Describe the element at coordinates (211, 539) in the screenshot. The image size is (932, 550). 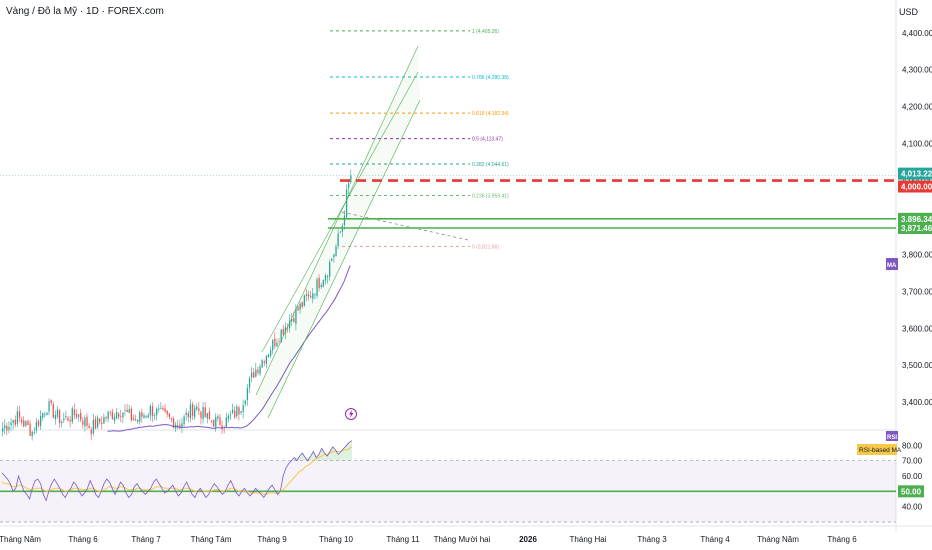
I see `time-axis-label: Tháng Tám` at that location.